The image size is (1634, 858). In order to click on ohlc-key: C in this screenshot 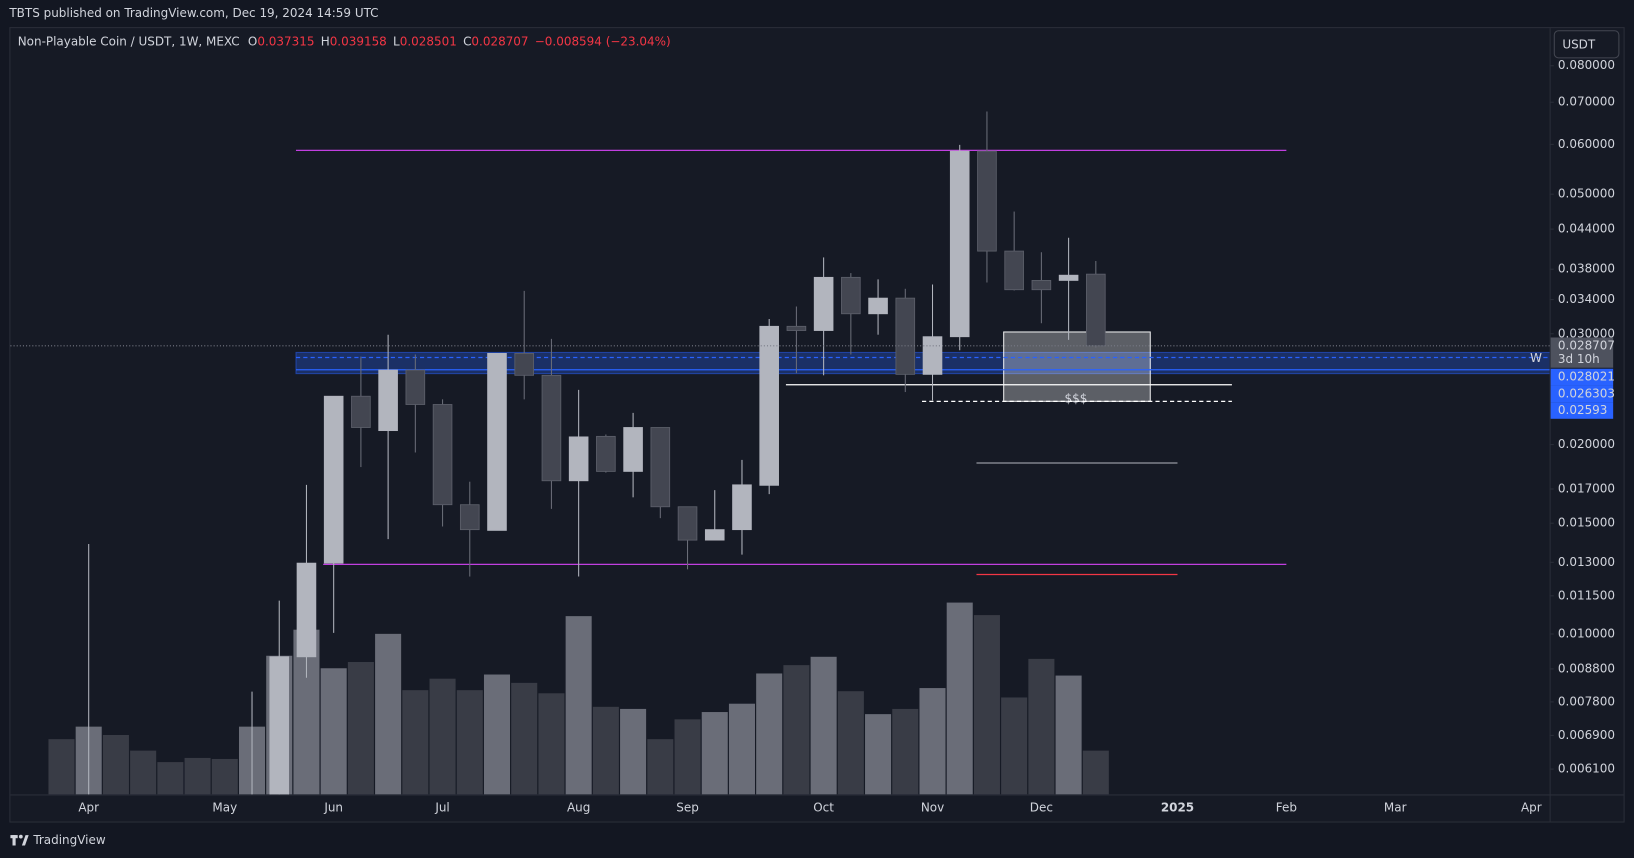, I will do `click(467, 41)`.